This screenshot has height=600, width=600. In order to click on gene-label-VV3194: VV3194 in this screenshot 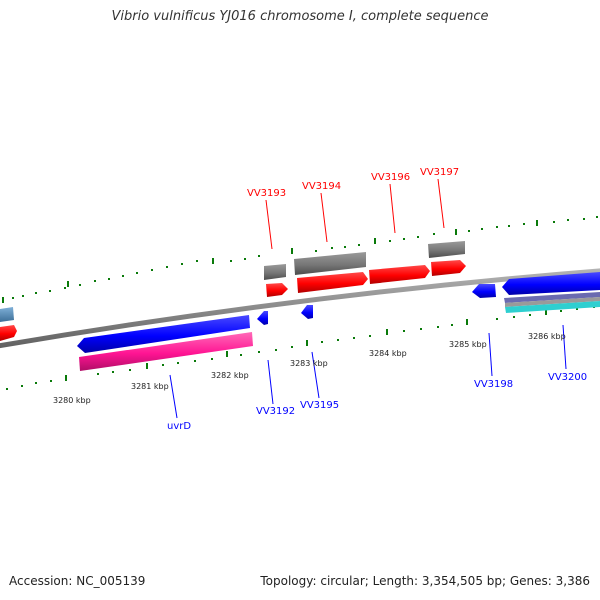, I will do `click(321, 186)`.